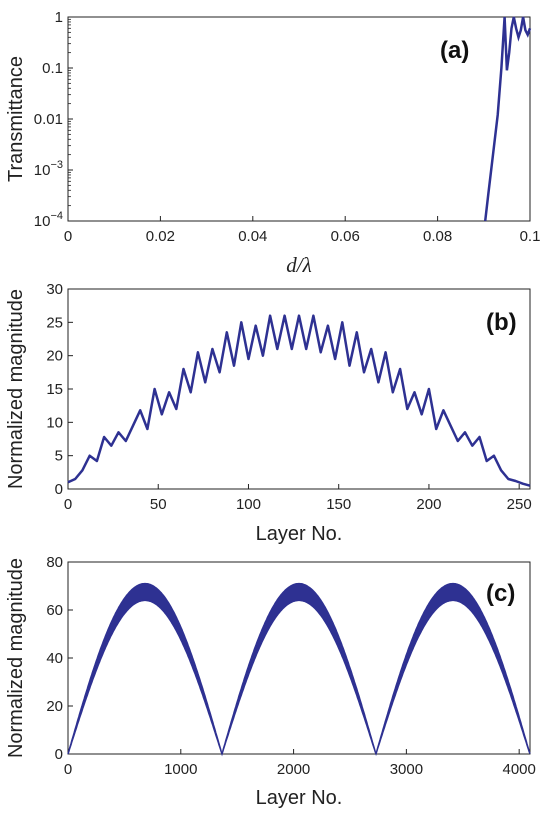  Describe the element at coordinates (68, 769) in the screenshot. I see `panel-c-xtick-label: 0` at that location.